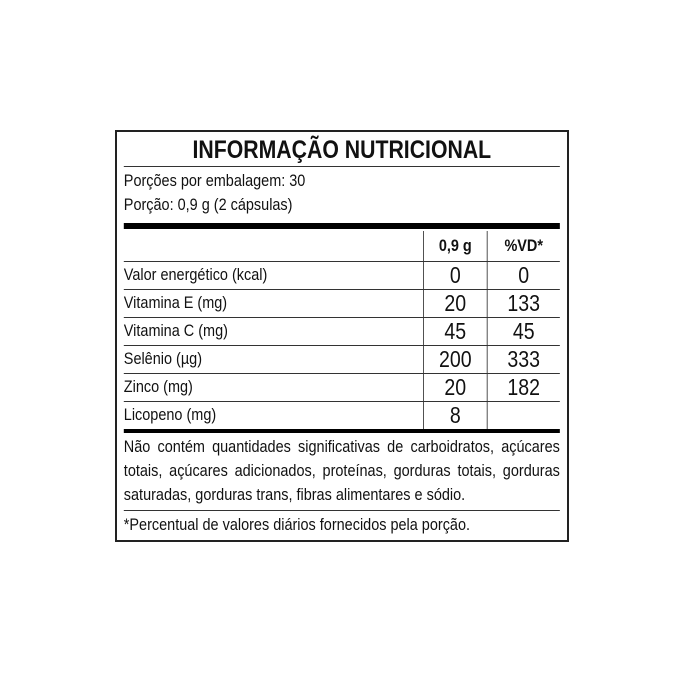 The image size is (680, 680). Describe the element at coordinates (523, 246) in the screenshot. I see `header-dv: %VD*` at that location.